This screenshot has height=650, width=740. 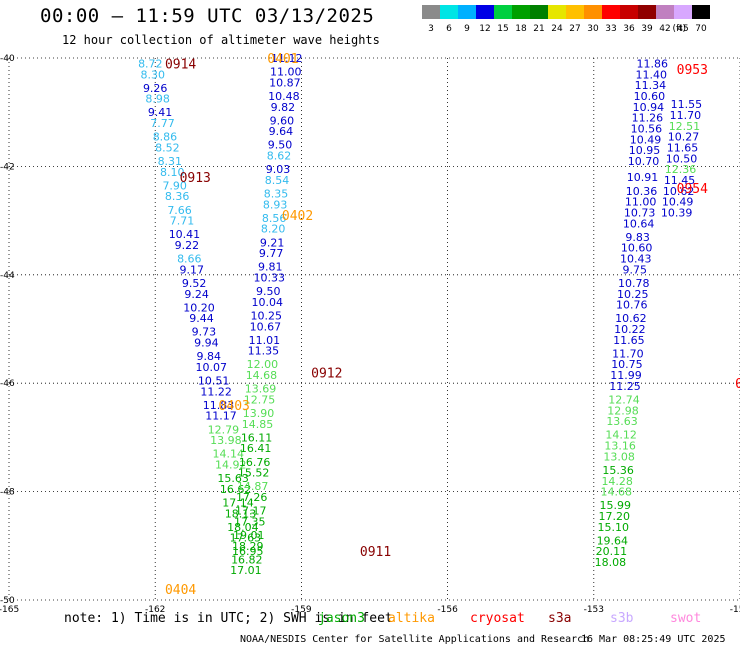 What do you see at coordinates (219, 405) in the screenshot?
I see `wave-height-label: 11.83` at bounding box center [219, 405].